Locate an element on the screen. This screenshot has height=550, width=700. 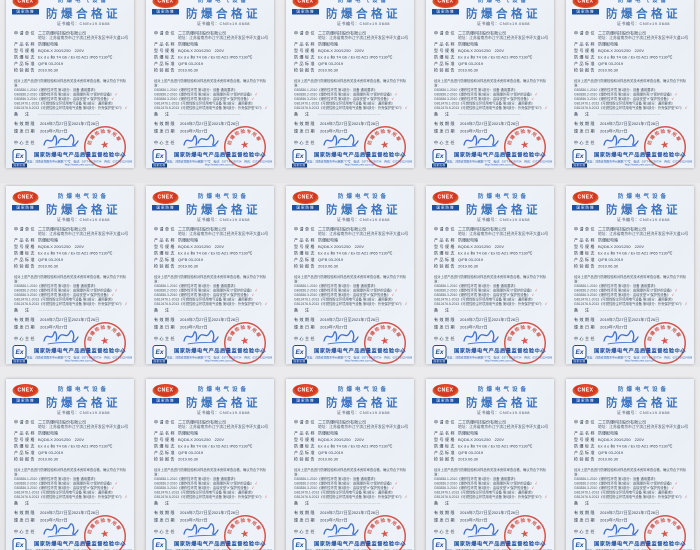
remark-row: 备 注 —————————————— is located at coordinates (69, 115).